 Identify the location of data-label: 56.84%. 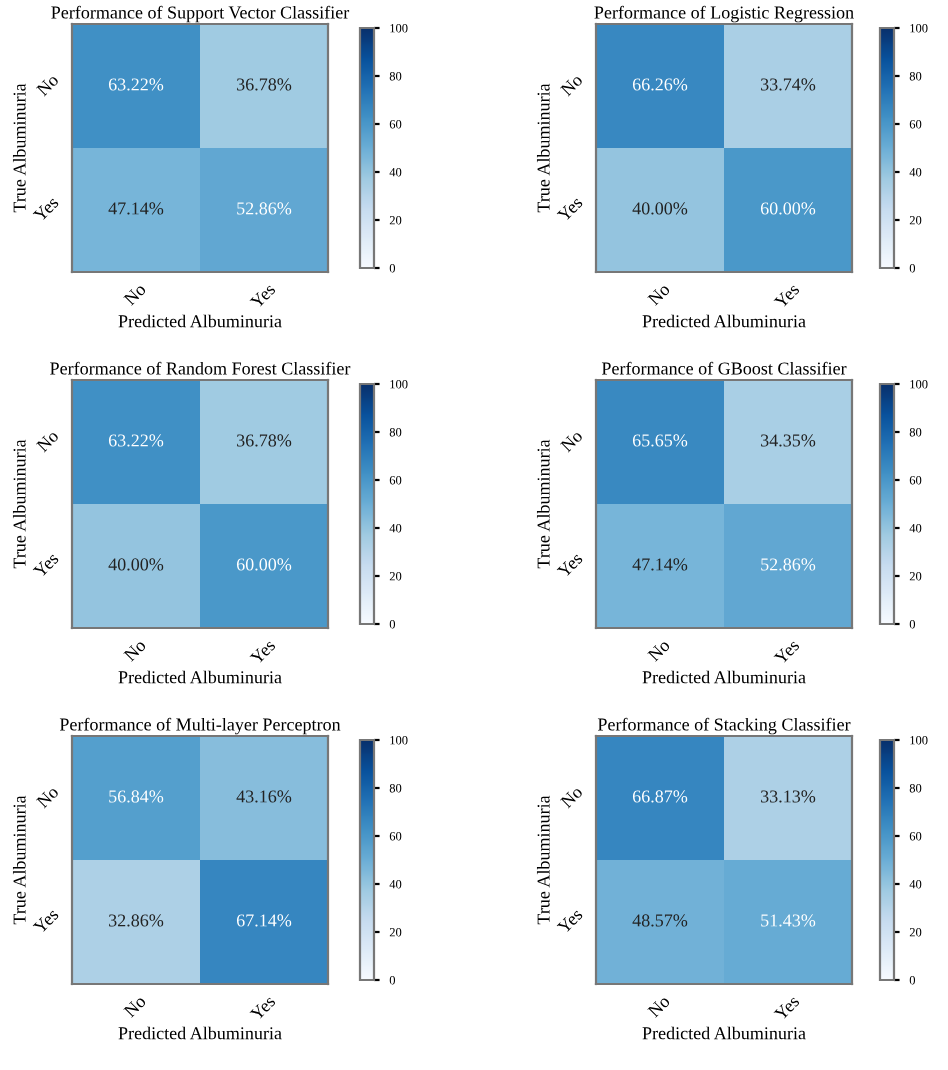
(136, 796).